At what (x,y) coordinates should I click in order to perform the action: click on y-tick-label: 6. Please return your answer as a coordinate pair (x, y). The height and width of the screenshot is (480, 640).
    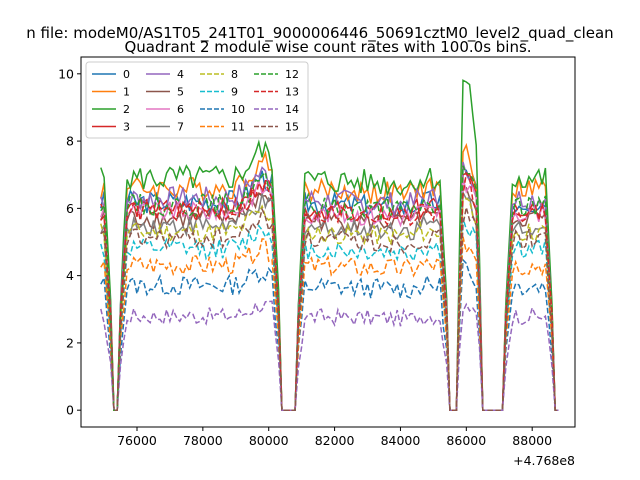
    Looking at the image, I should click on (70, 208).